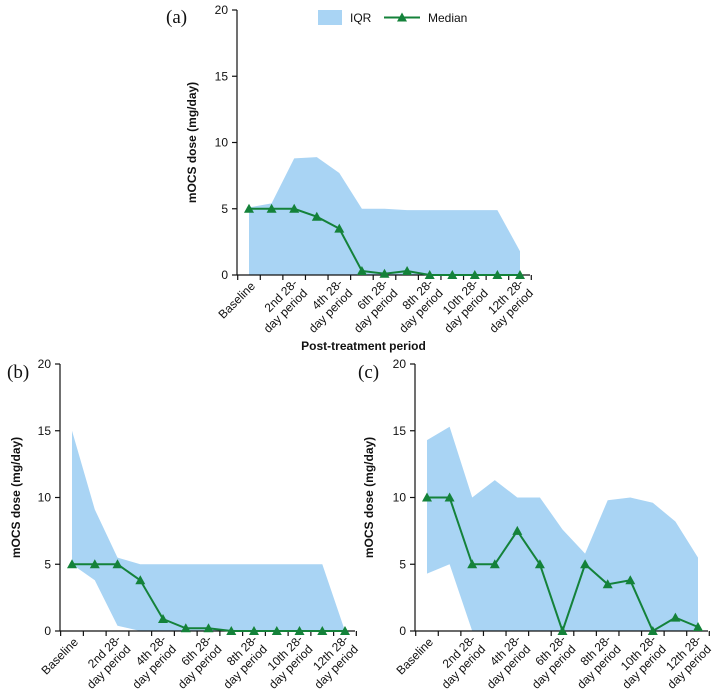 Image resolution: width=714 pixels, height=693 pixels. Describe the element at coordinates (45, 364) in the screenshot. I see `panel-b-ytick-label: 20` at that location.